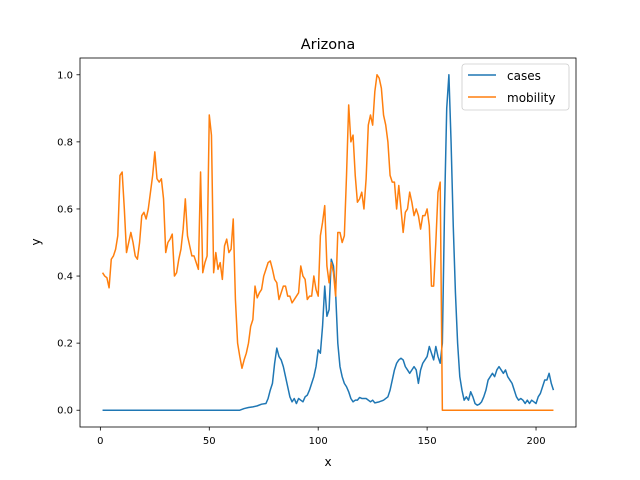 This screenshot has height=480, width=640. What do you see at coordinates (100, 441) in the screenshot?
I see `x-tick-label: 0` at bounding box center [100, 441].